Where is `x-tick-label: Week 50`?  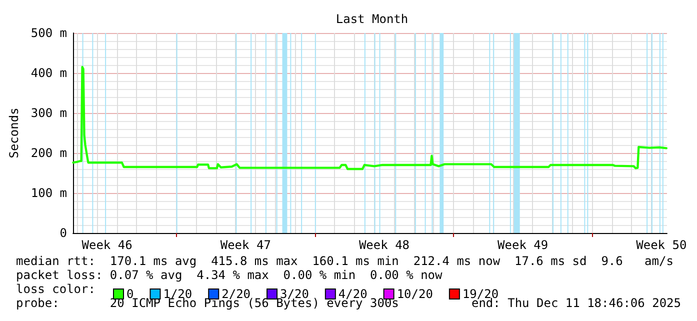 x-tick-label: Week 50 is located at coordinates (661, 245).